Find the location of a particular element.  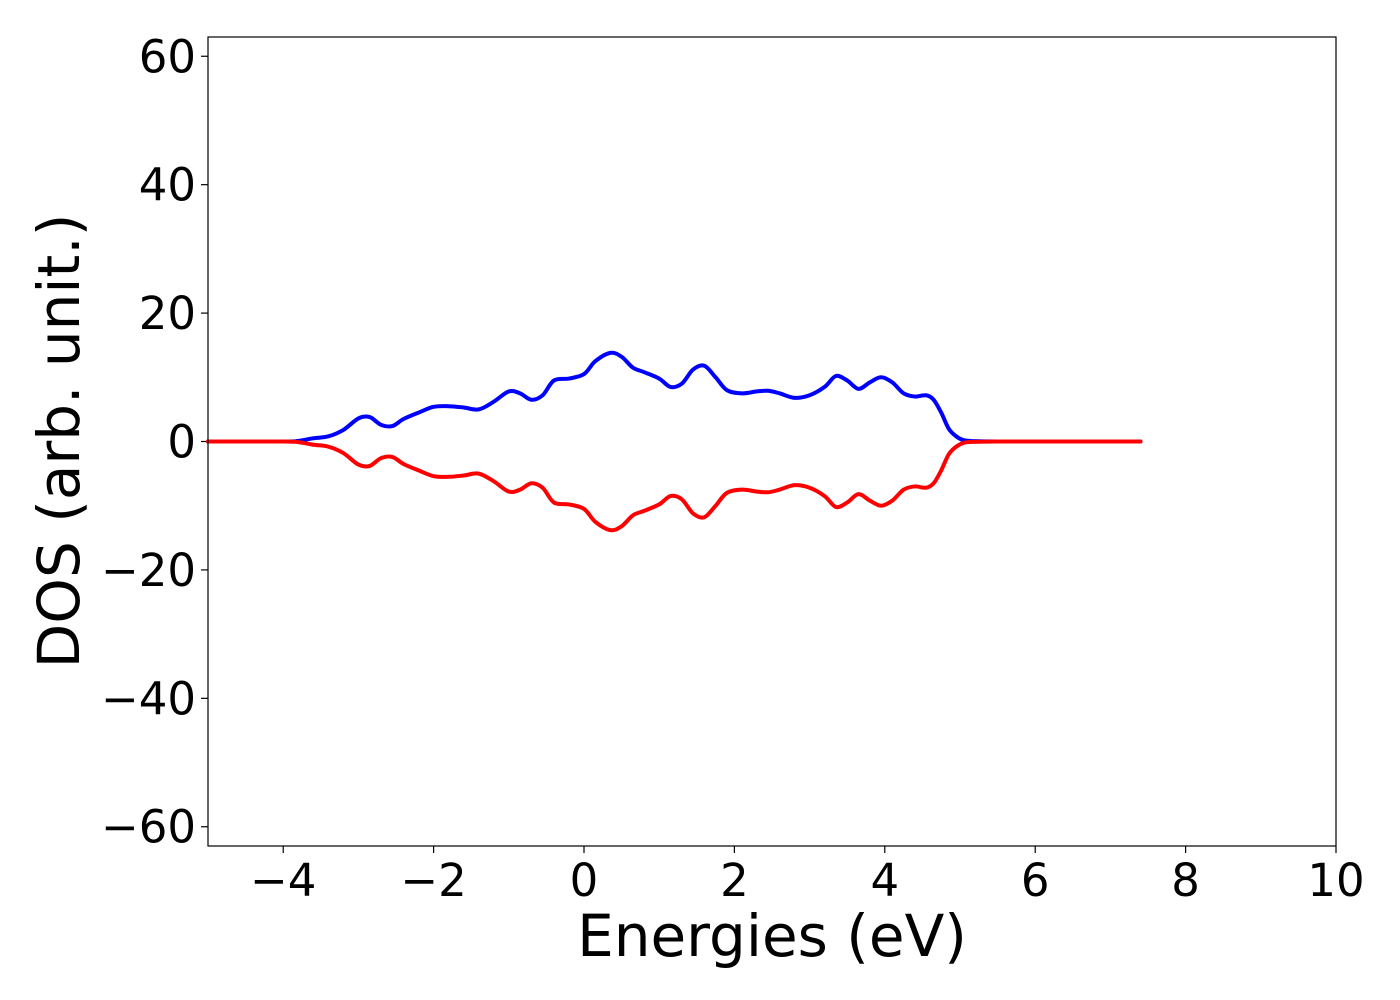

x-tick-label: −4 is located at coordinates (283, 880).